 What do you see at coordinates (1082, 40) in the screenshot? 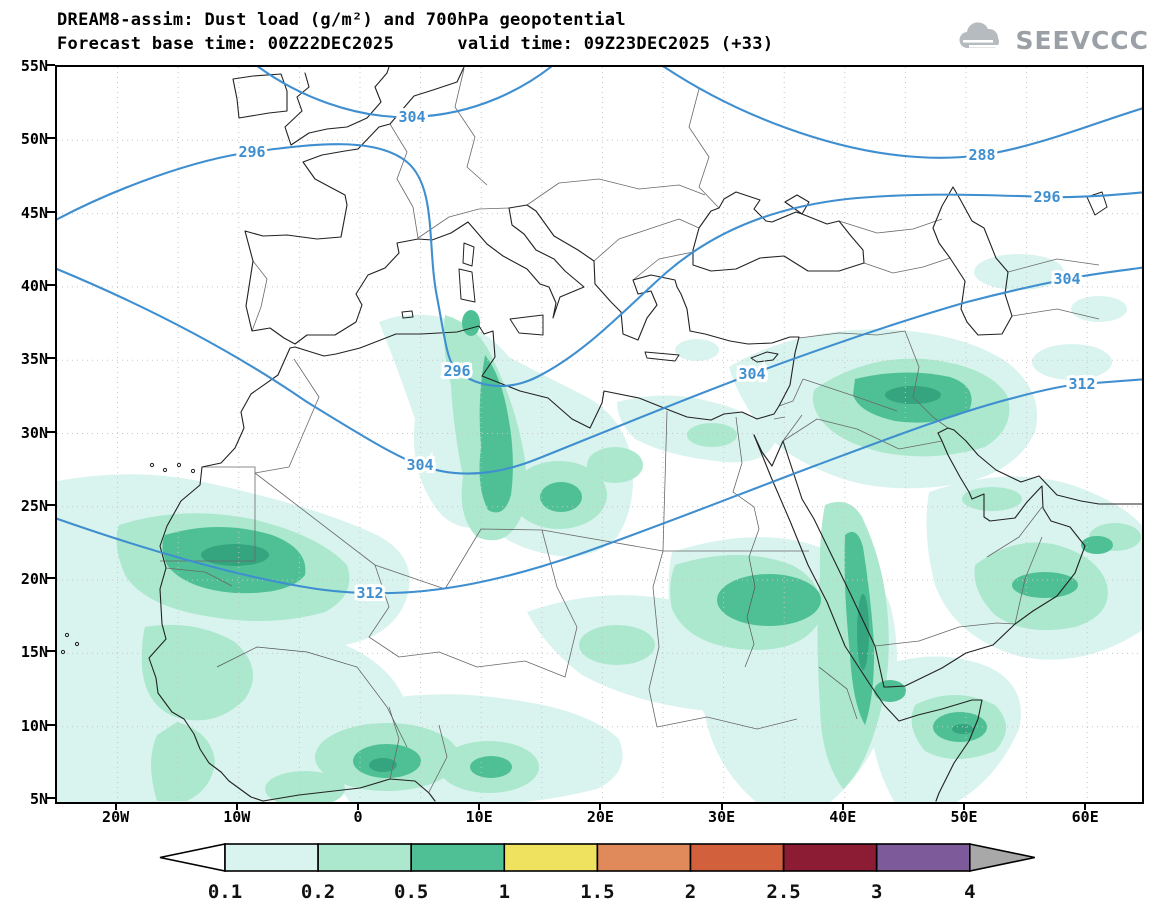
I see `logo-text: SEEVCCC` at bounding box center [1082, 40].